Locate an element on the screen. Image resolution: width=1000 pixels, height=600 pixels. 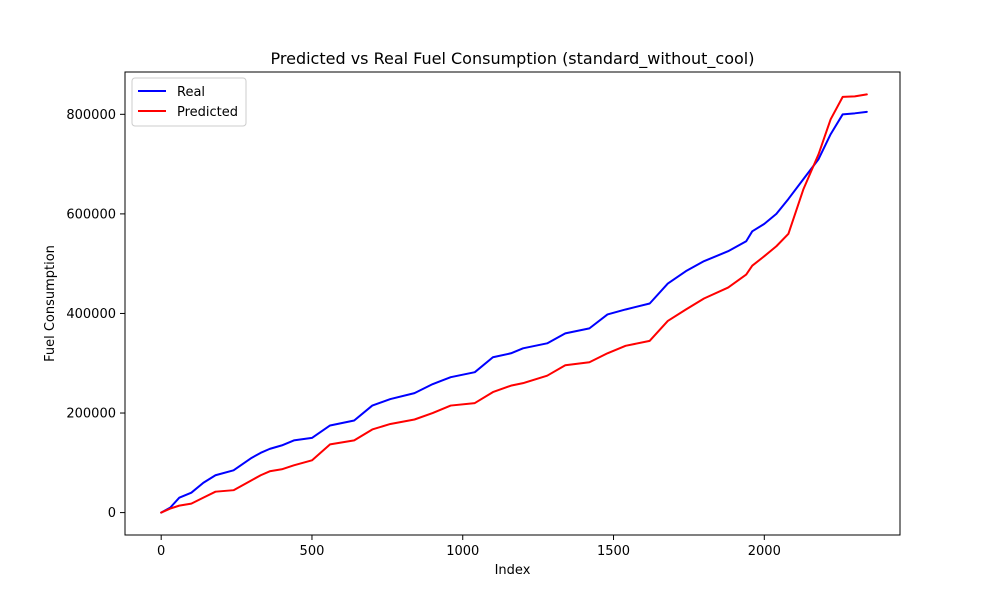
x-tick-label: 2000 is located at coordinates (764, 551).